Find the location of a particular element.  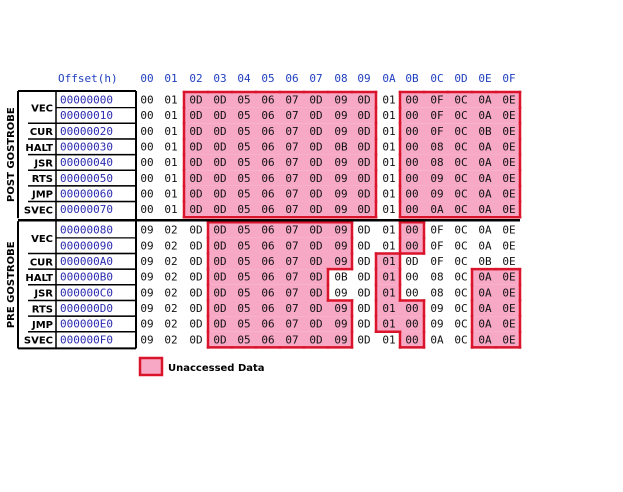

column-header-06: 06 is located at coordinates (291, 78).